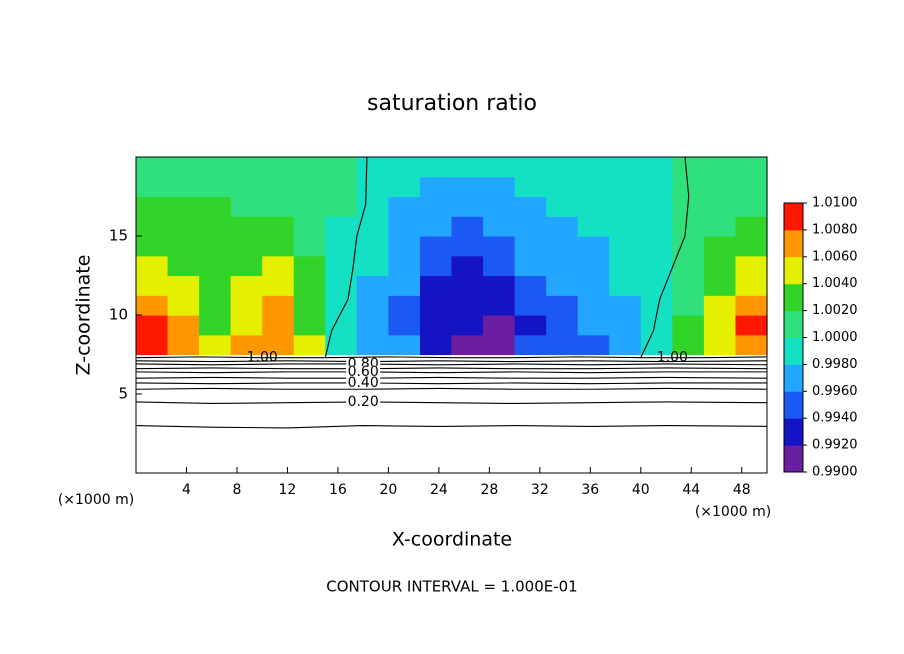  I want to click on colorbar-label: 0.9900, so click(835, 472).